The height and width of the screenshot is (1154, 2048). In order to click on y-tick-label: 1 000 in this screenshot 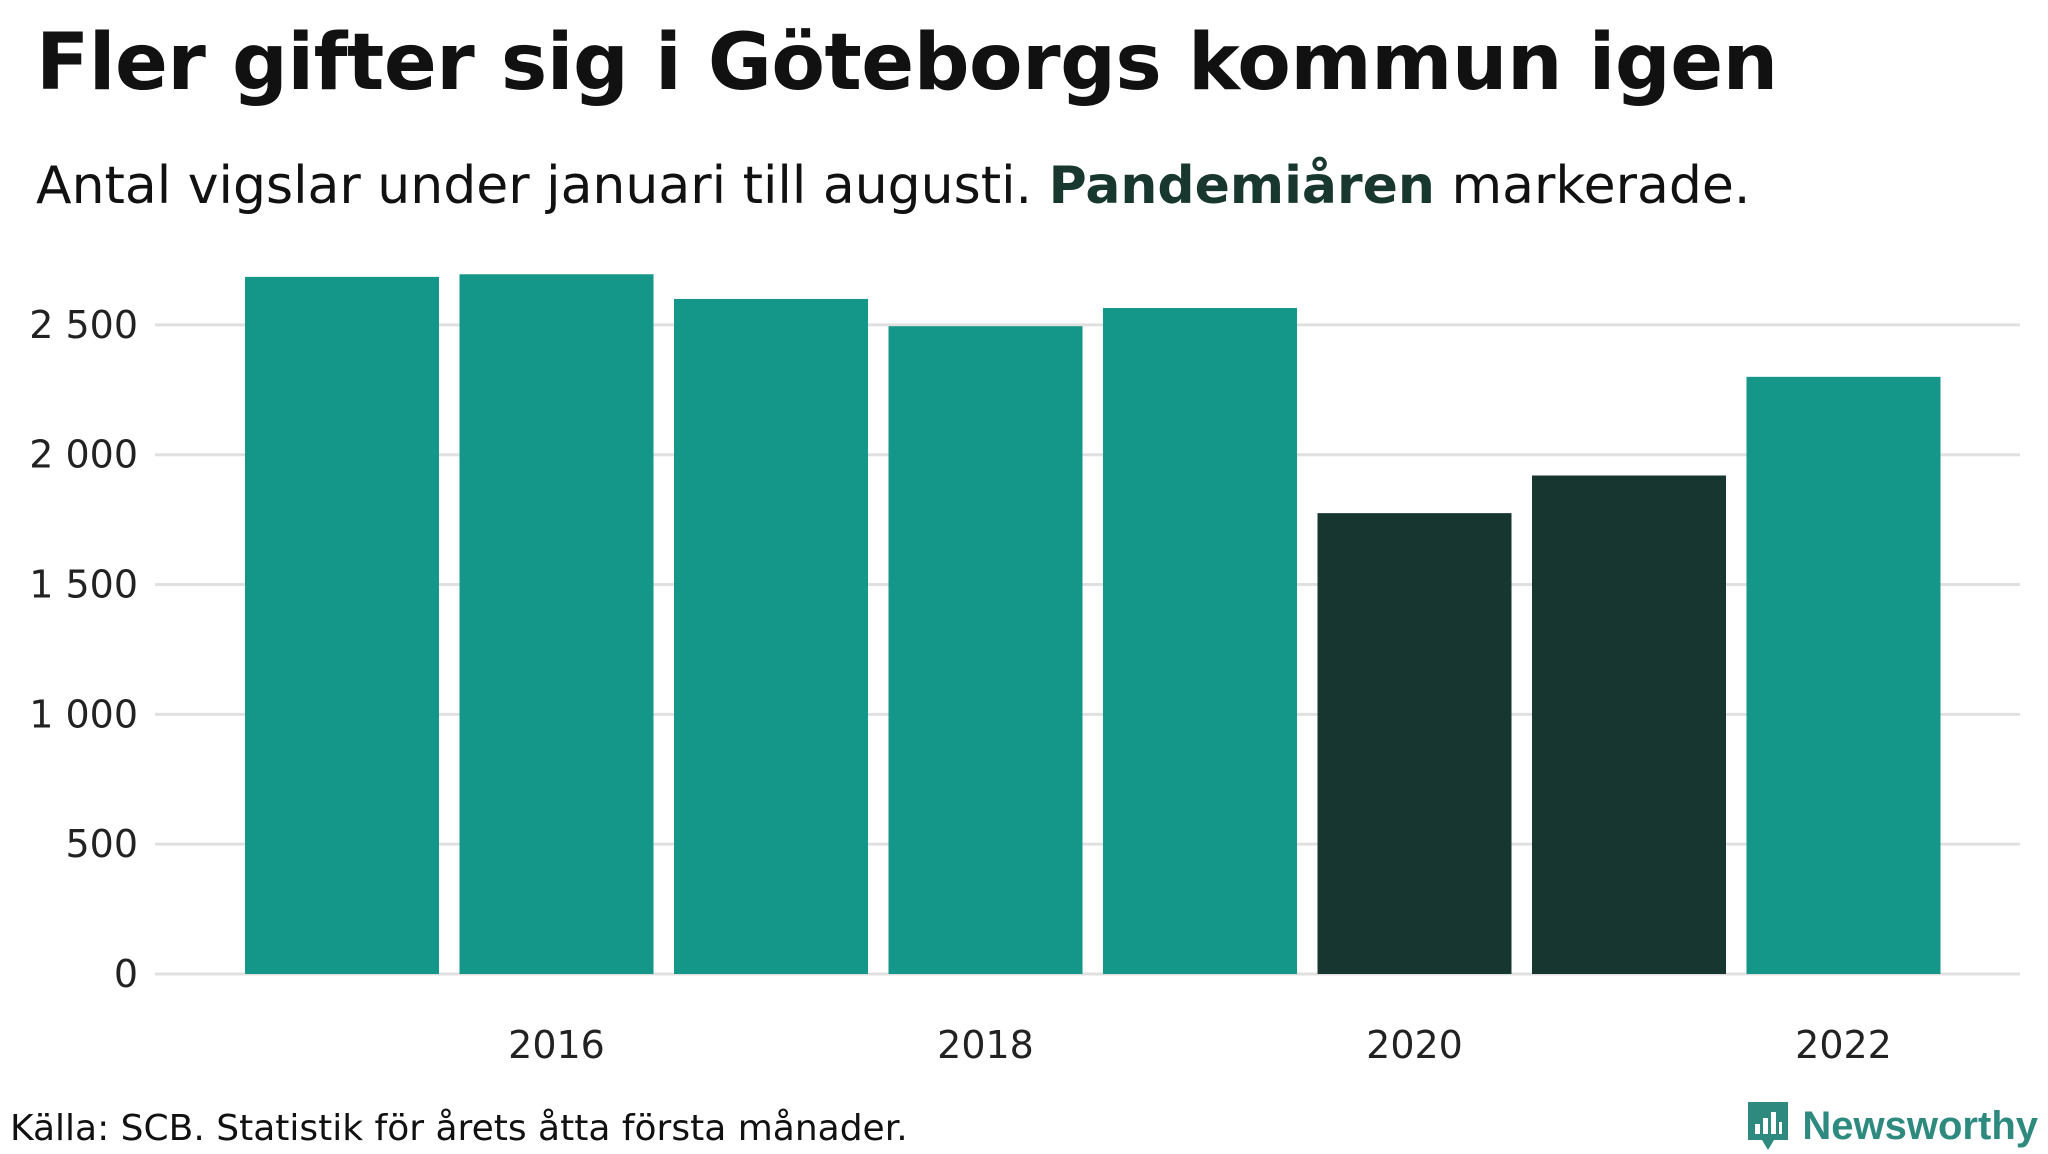, I will do `click(83, 714)`.